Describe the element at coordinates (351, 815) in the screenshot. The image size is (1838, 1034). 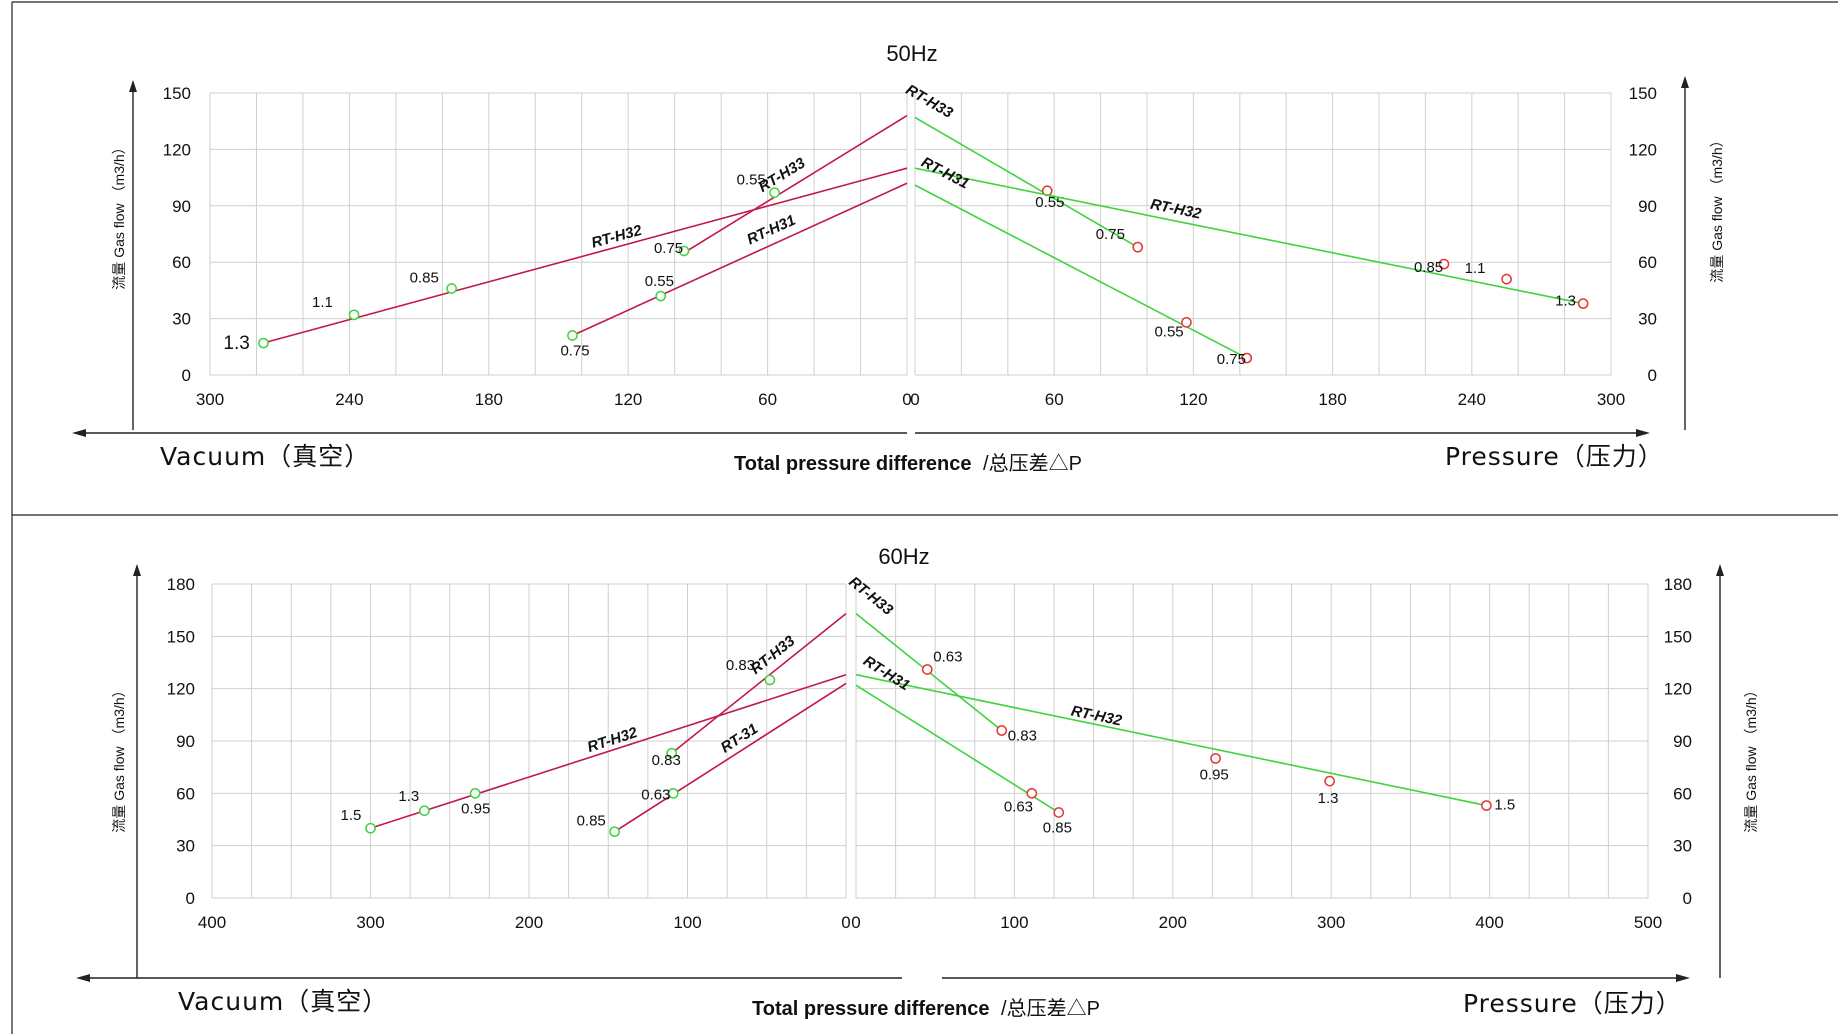
I see `panel-60hz-vacuum-point-label-rt-h32: 1.5` at that location.